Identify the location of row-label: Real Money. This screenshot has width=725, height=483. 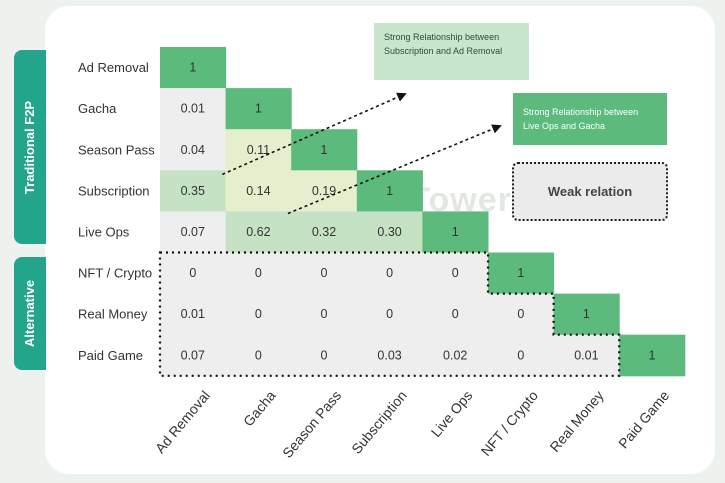
(113, 314).